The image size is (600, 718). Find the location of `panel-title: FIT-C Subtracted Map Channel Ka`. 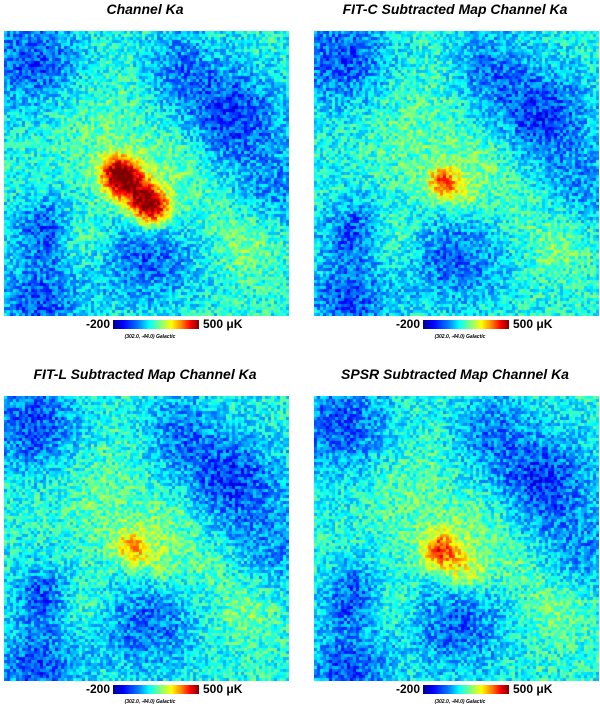

panel-title: FIT-C Subtracted Map Channel Ka is located at coordinates (455, 9).